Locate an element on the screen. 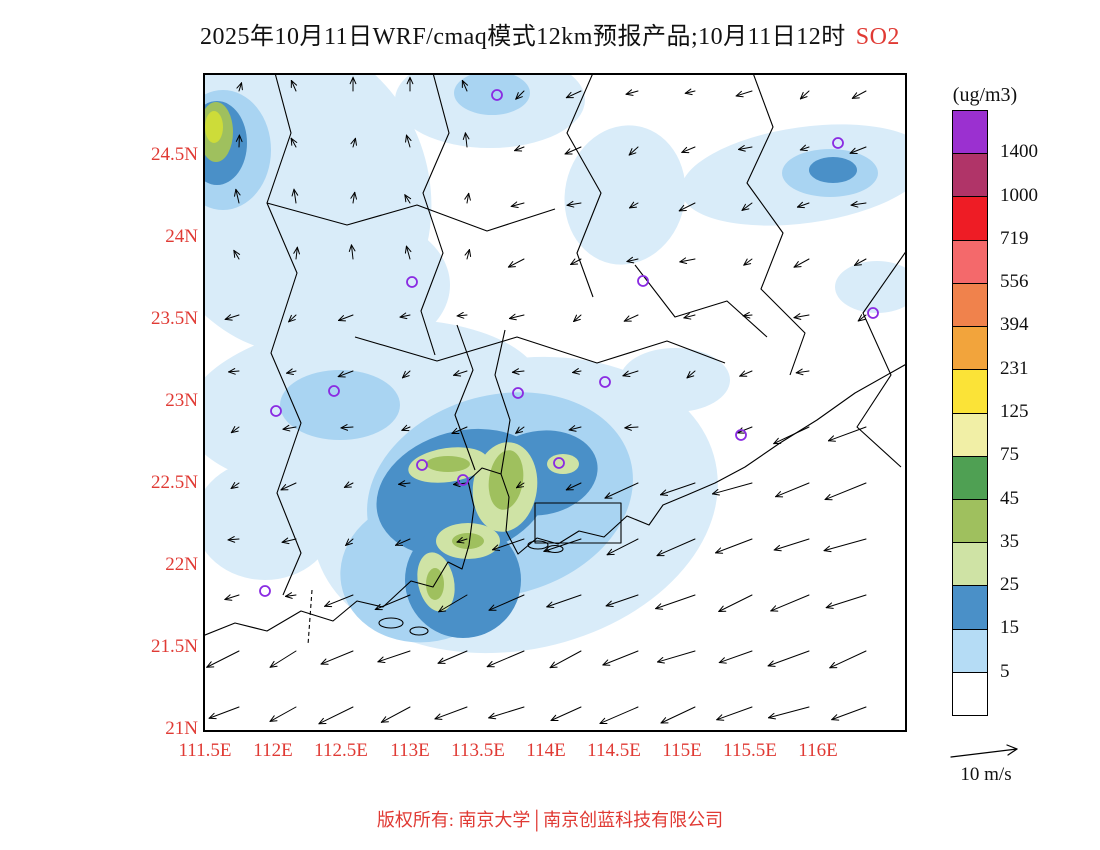 The height and width of the screenshot is (850, 1100). lat-label: 21N is located at coordinates (181, 728).